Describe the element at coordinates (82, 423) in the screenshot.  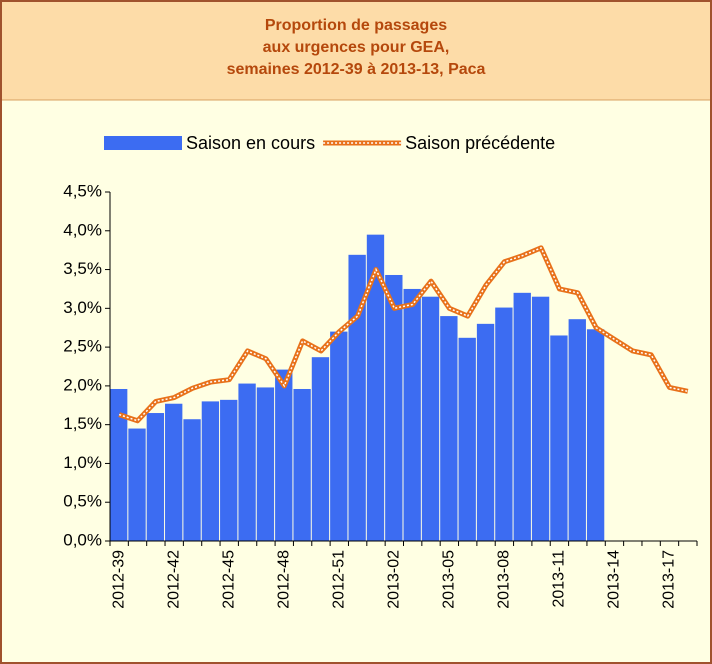
I see `y-tick-label: 1,5%` at that location.